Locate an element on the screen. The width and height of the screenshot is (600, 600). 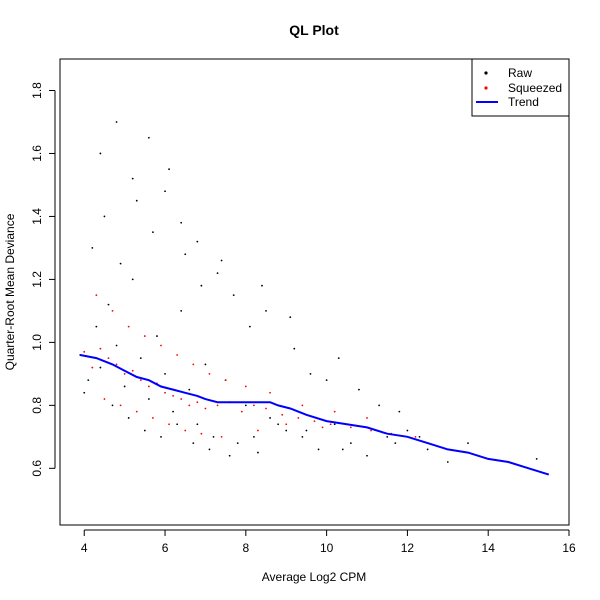
y-tick-label: 0.8 is located at coordinates (37, 405).